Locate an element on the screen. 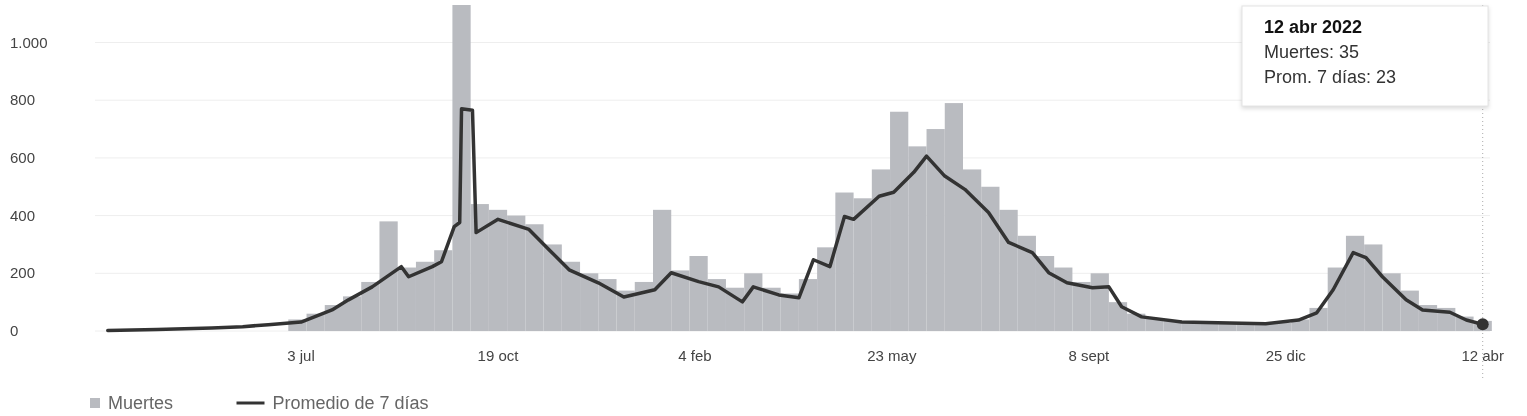  y-tick-label: 600 is located at coordinates (23, 157).